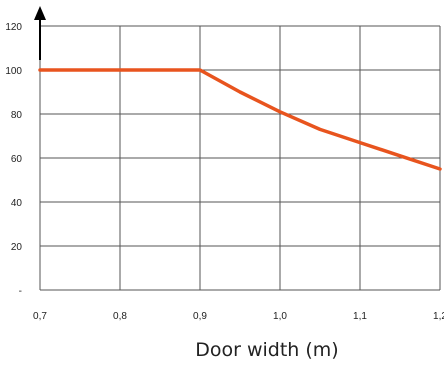 The height and width of the screenshot is (383, 444). What do you see at coordinates (13, 71) in the screenshot?
I see `y-tick-label: 100` at bounding box center [13, 71].